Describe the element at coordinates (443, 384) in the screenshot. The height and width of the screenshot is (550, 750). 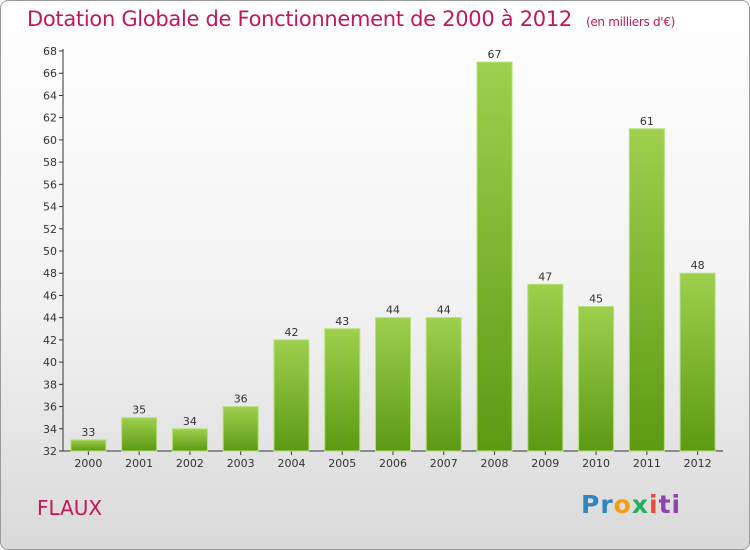
I see `bar-2007` at that location.